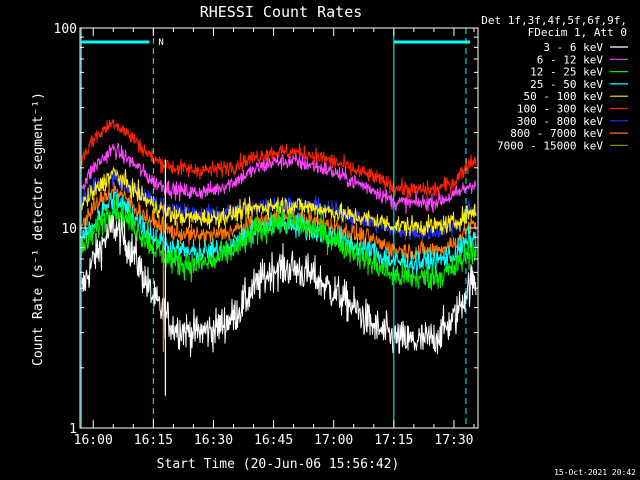 This screenshot has height=480, width=640. I want to click on x-tick-label: 17:15, so click(393, 440).